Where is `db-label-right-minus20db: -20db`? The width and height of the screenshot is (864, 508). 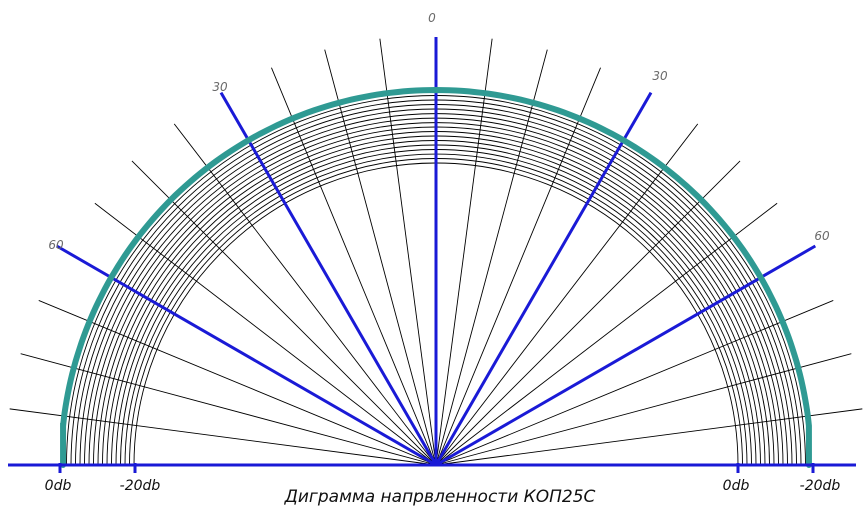 db-label-right-minus20db: -20db is located at coordinates (820, 486).